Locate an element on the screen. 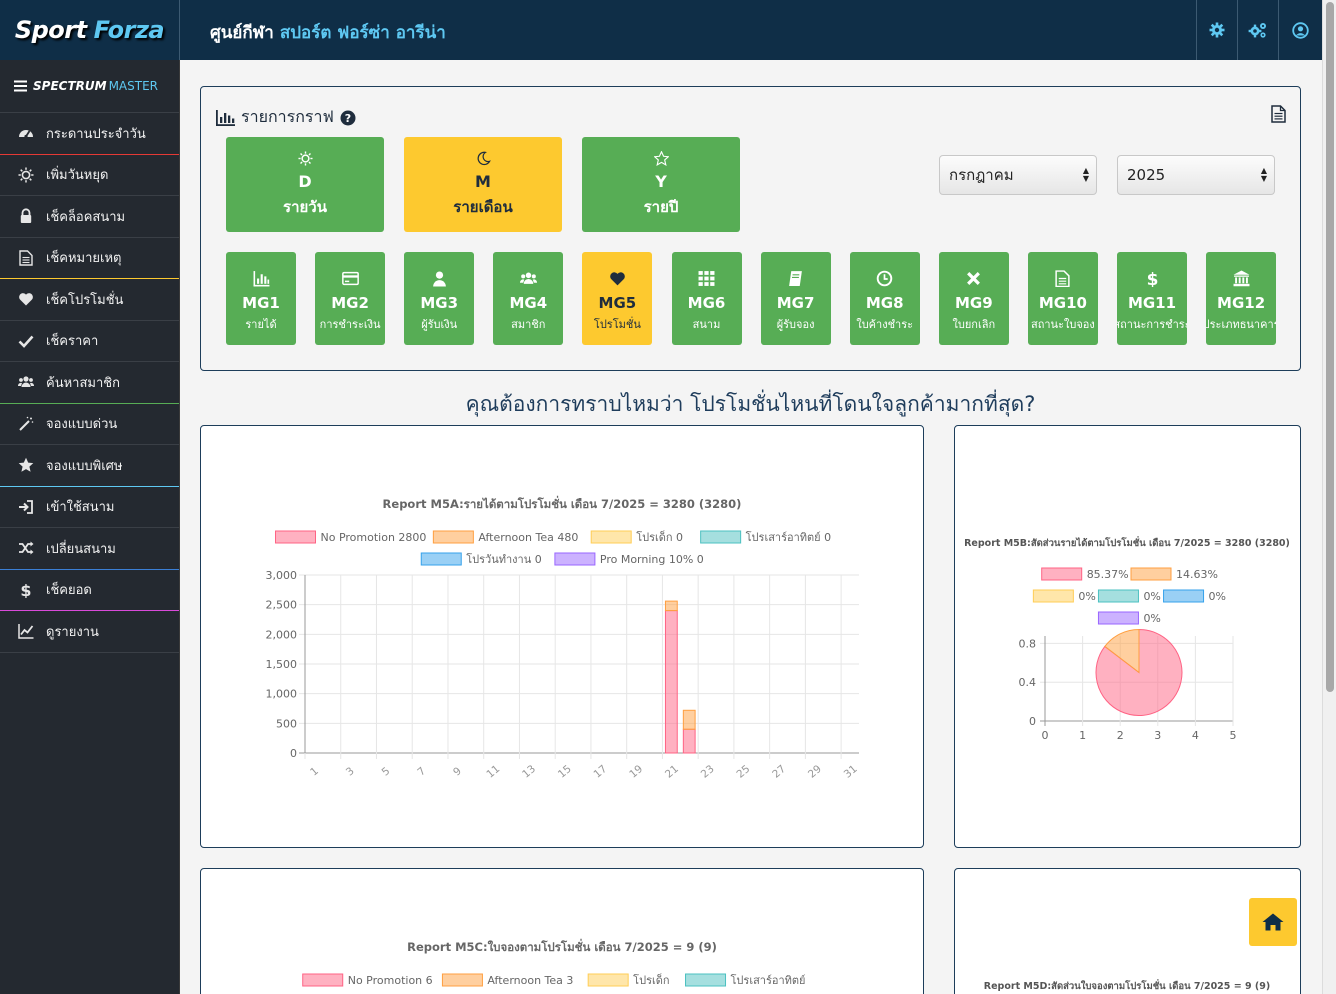 The width and height of the screenshot is (1336, 994). period-label: รายเดือน is located at coordinates (483, 206).